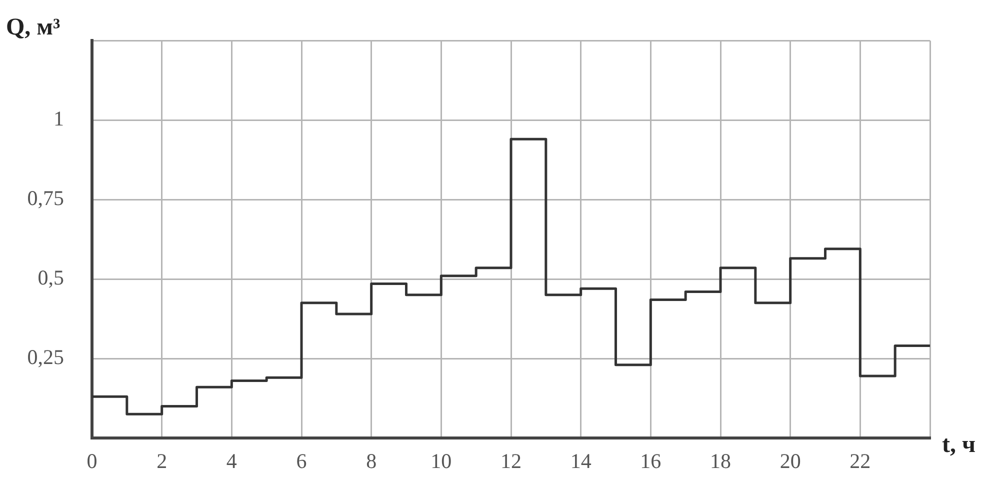 The height and width of the screenshot is (479, 990). What do you see at coordinates (33, 27) in the screenshot?
I see `y-axis-title: Q, м³` at bounding box center [33, 27].